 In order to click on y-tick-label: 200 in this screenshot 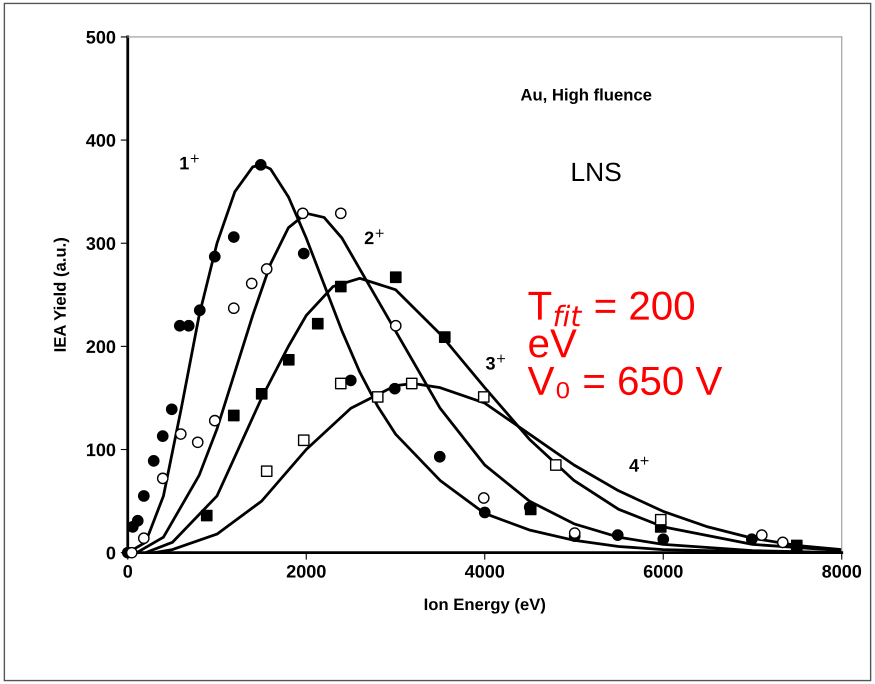, I will do `click(101, 347)`.